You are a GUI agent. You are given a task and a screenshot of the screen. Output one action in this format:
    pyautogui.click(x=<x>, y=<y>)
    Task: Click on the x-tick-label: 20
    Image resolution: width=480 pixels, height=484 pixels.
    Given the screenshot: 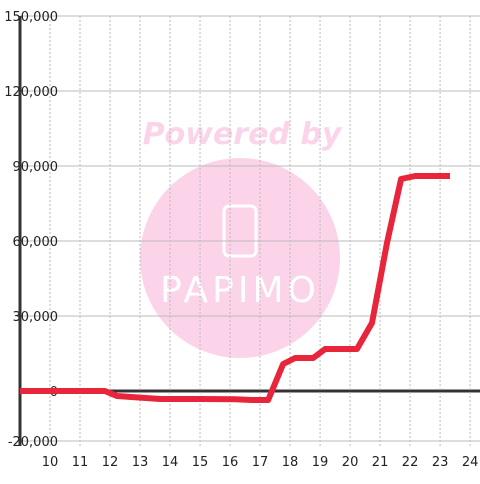 What is the action you would take?
    pyautogui.click(x=350, y=462)
    